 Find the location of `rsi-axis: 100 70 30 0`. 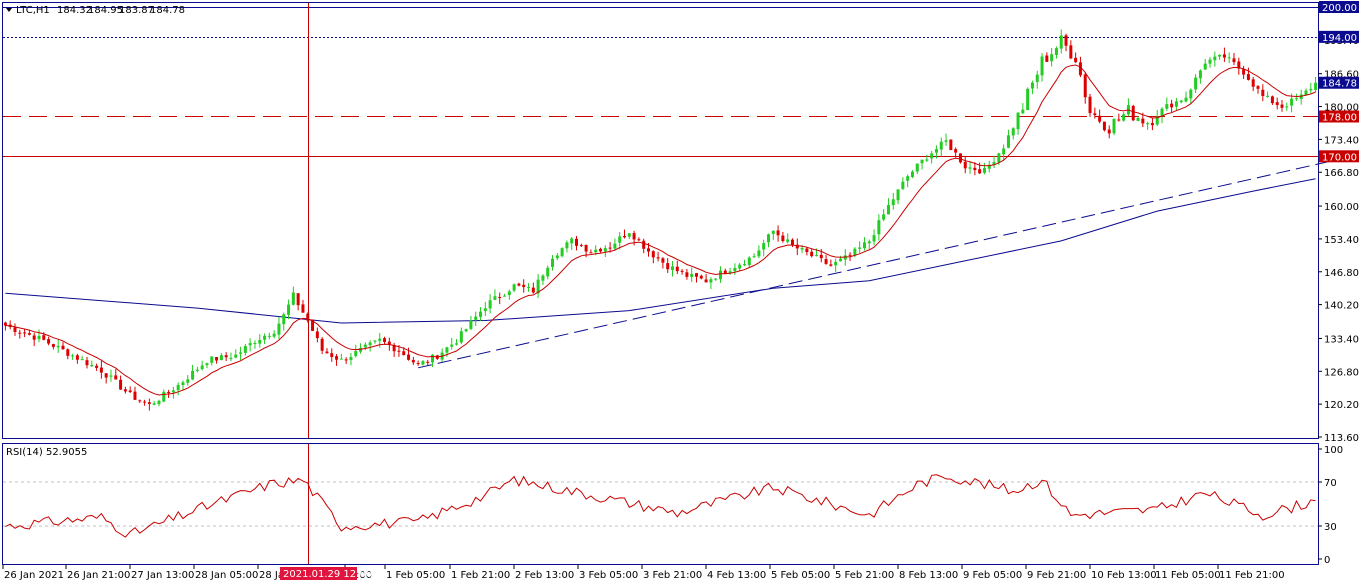

rsi-axis: 100 70 30 0 is located at coordinates (1330, 505).